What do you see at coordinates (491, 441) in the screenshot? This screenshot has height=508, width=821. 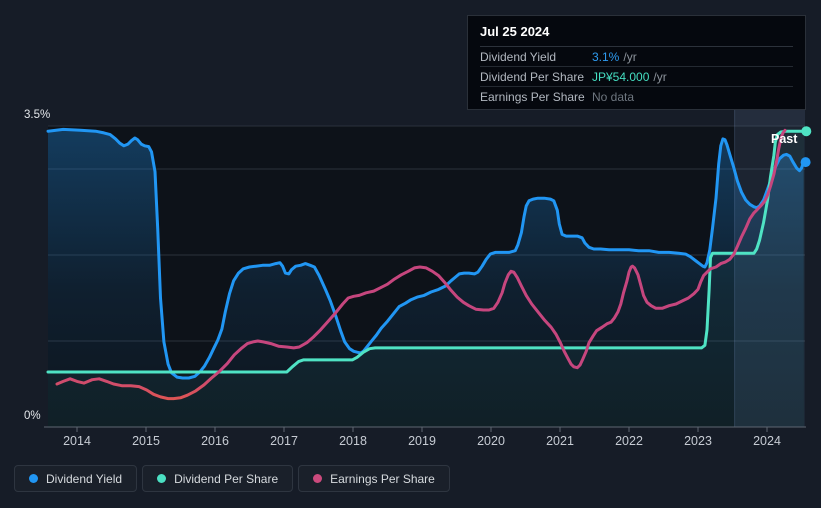 I see `x-axis-tick-label: 2020` at bounding box center [491, 441].